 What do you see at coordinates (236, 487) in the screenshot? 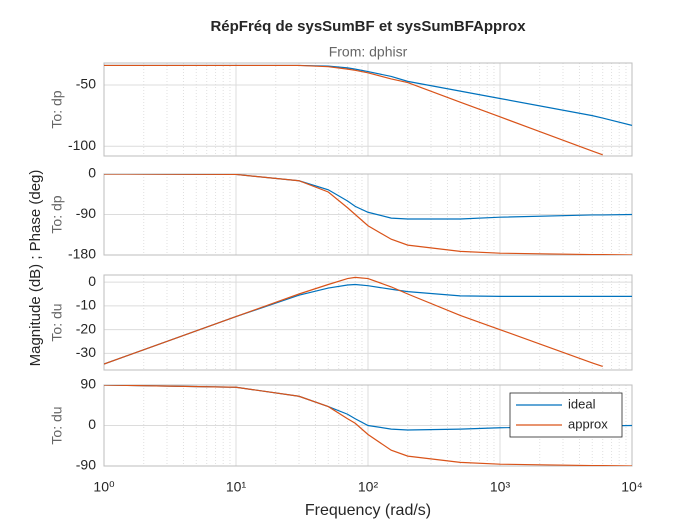
I see `x-tick-label: 10¹` at bounding box center [236, 487].